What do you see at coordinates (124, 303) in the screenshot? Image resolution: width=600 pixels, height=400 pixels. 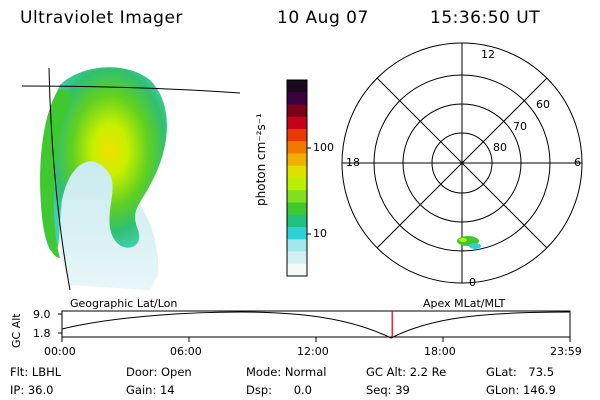 I see `timeline-left-caption: Geographic Lat/Lon` at bounding box center [124, 303].